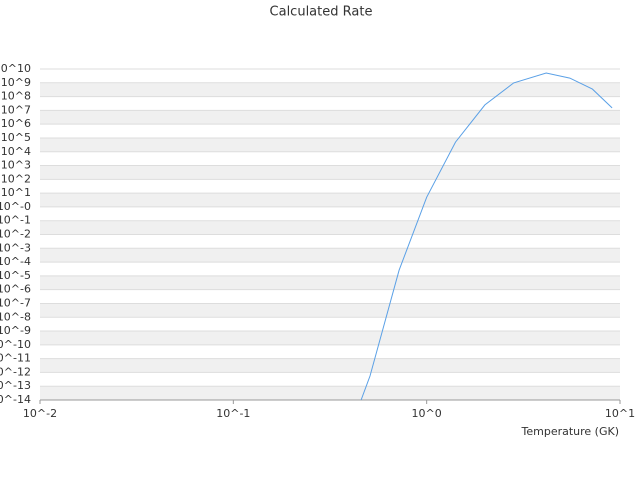 The image size is (640, 480). I want to click on y-tick-label: 10^-4, so click(15, 261).